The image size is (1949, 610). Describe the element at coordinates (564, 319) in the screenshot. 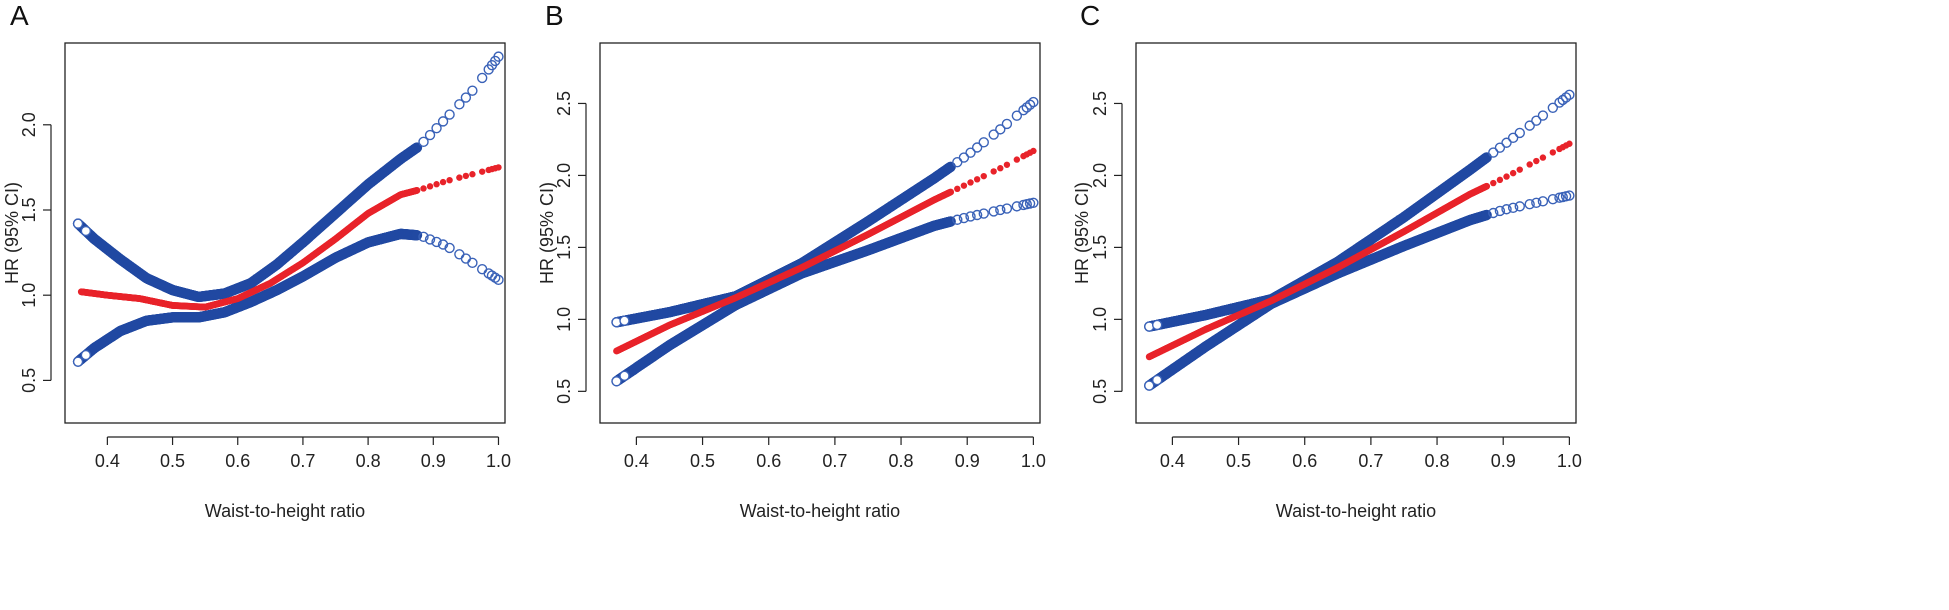

I see `panel-b-y-tick-label: 1.0` at that location.